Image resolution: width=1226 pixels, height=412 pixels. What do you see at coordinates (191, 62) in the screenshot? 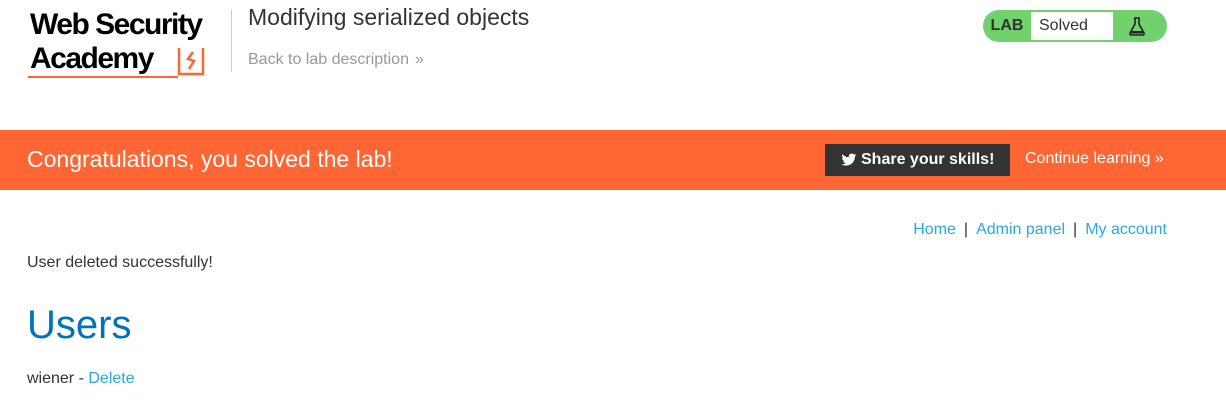
I see `logo-mark-icon` at bounding box center [191, 62].